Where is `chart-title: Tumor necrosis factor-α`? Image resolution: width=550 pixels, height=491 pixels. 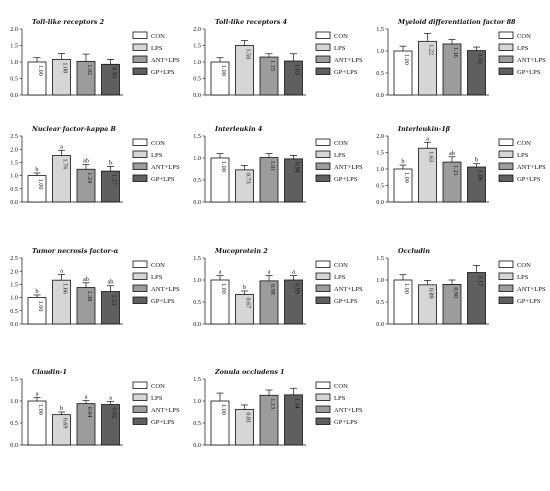 chart-title: Tumor necrosis factor-α is located at coordinates (75, 251).